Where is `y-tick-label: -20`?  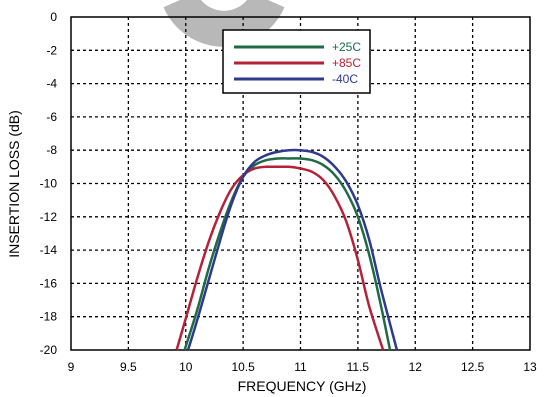
y-tick-label: -20 is located at coordinates (49, 350).